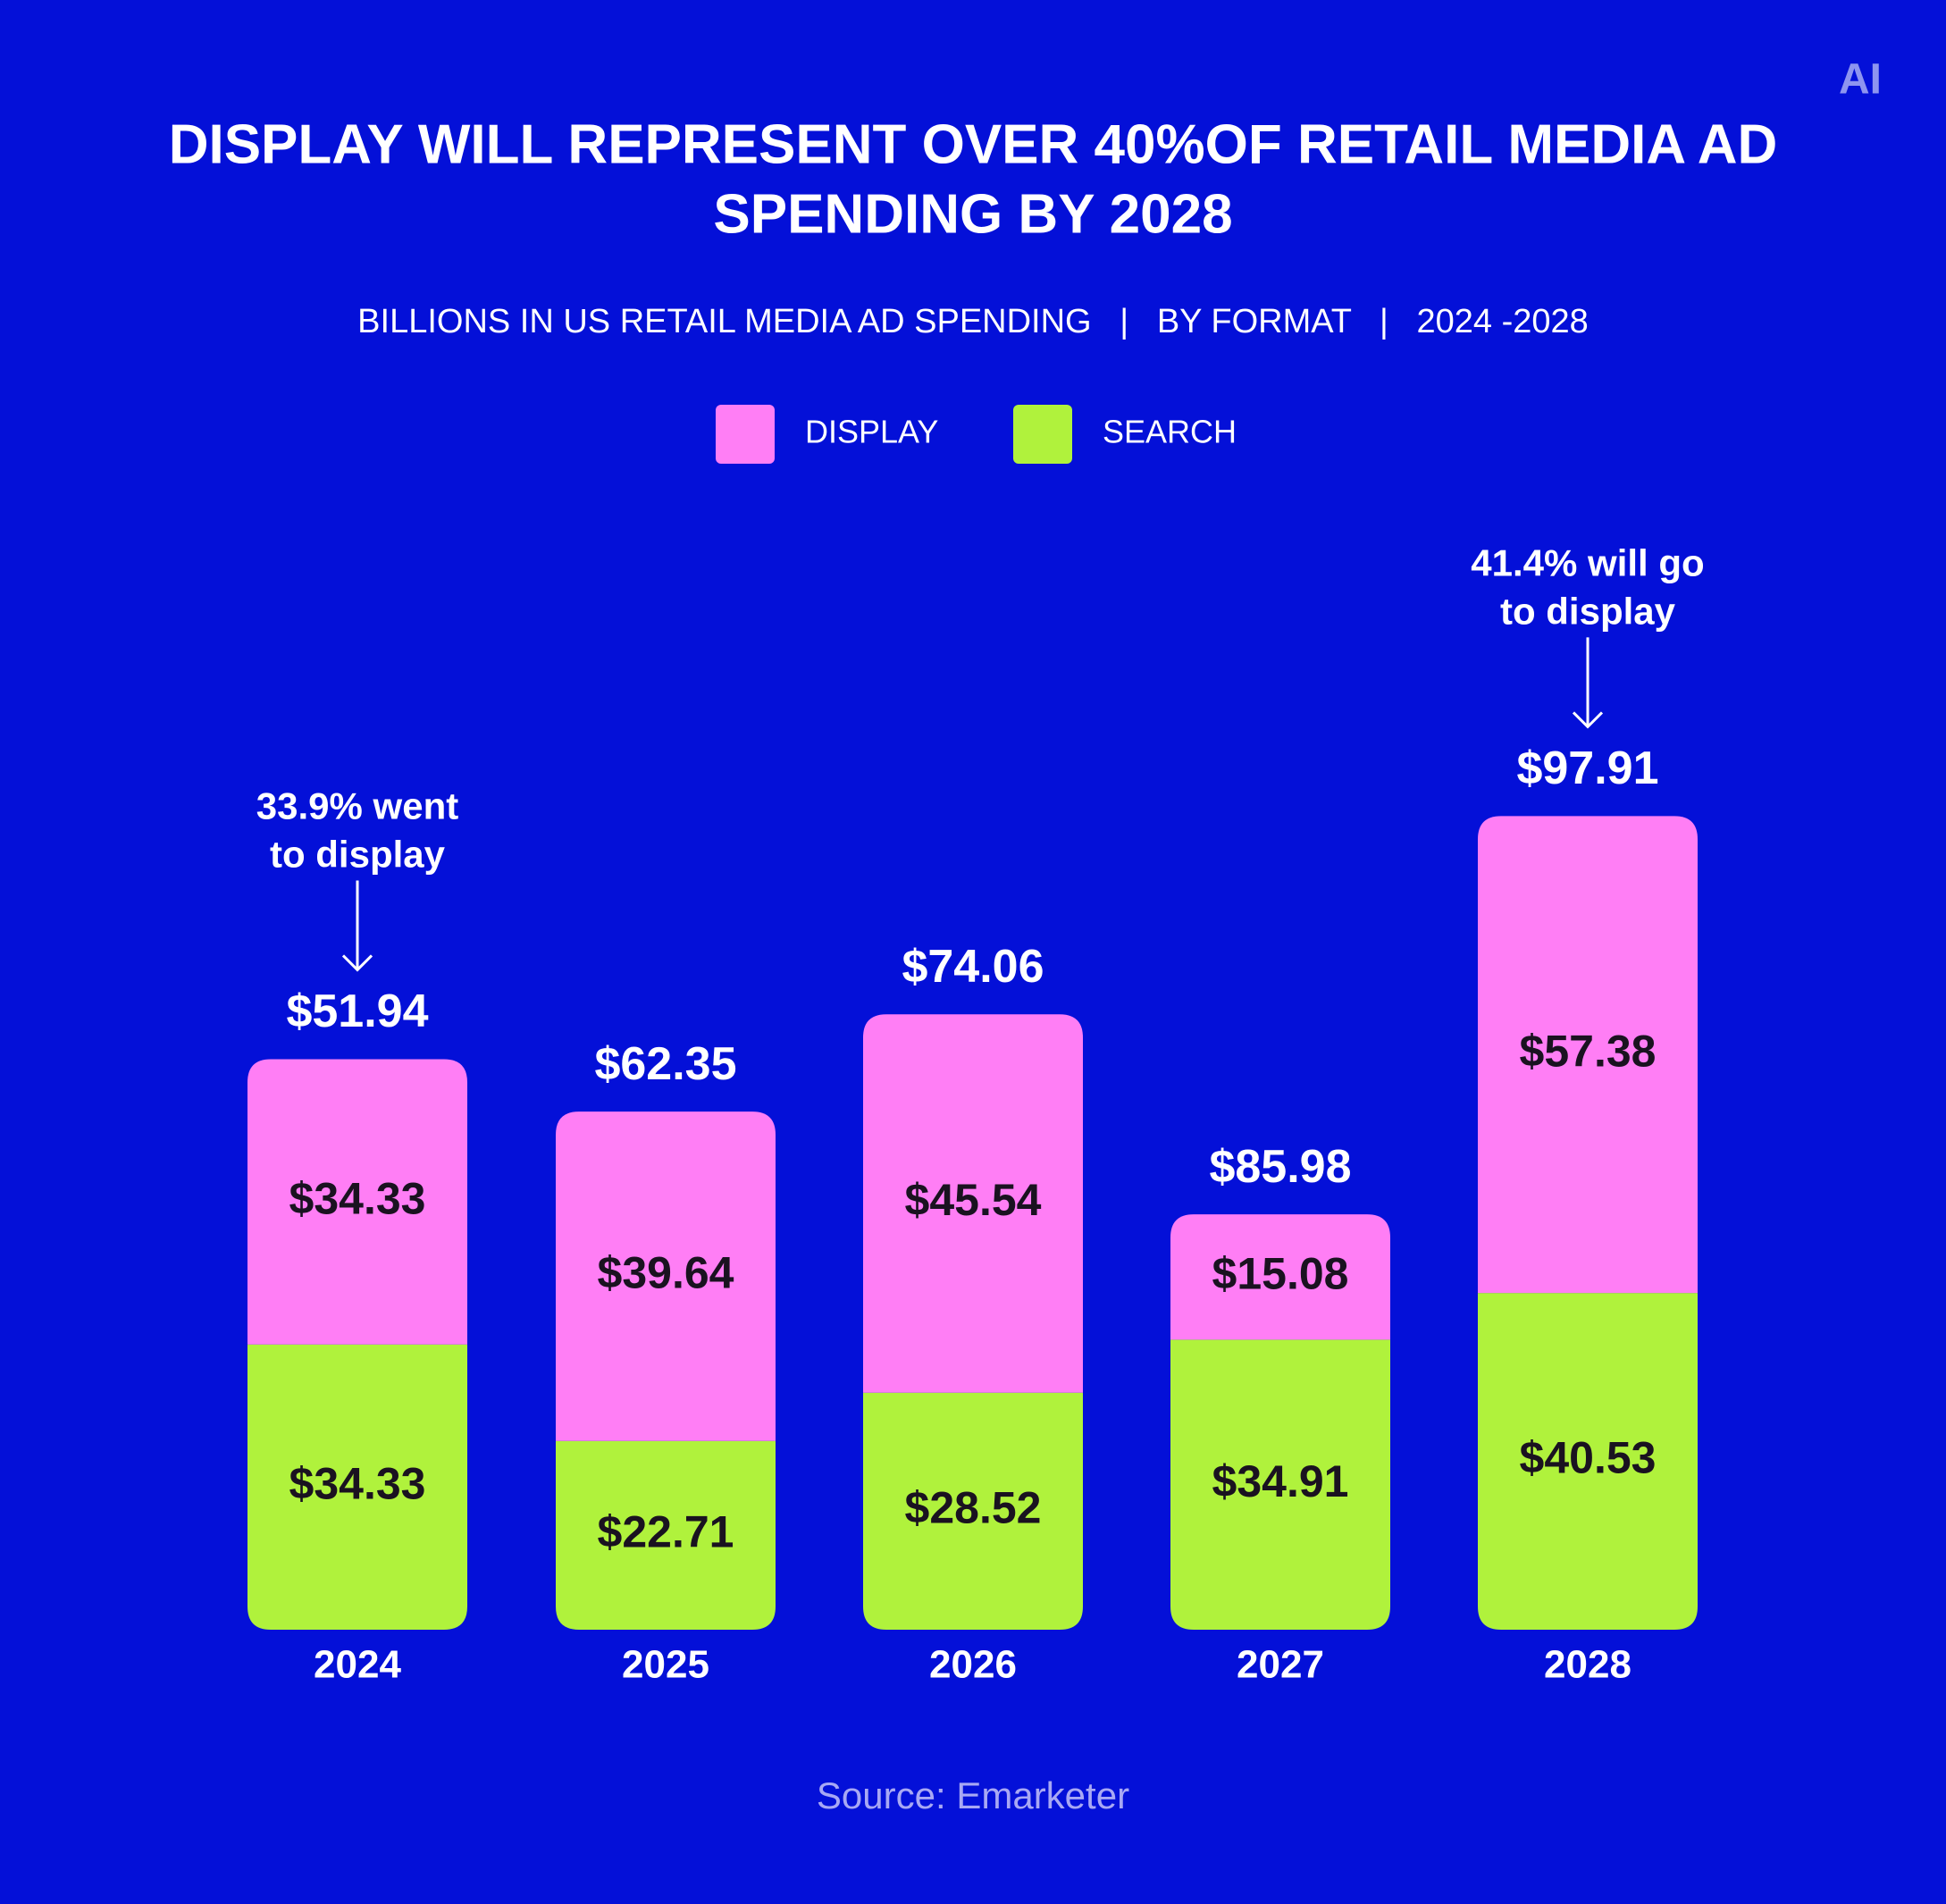 This screenshot has height=1904, width=1946. What do you see at coordinates (1587, 563) in the screenshot?
I see `annotation: 41.4% will go` at bounding box center [1587, 563].